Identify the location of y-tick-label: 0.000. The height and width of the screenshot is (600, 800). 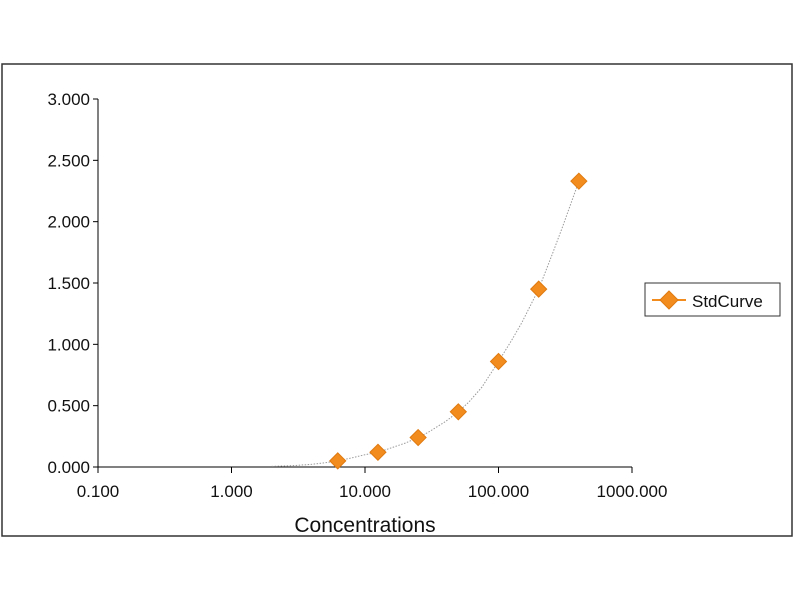
(68, 467).